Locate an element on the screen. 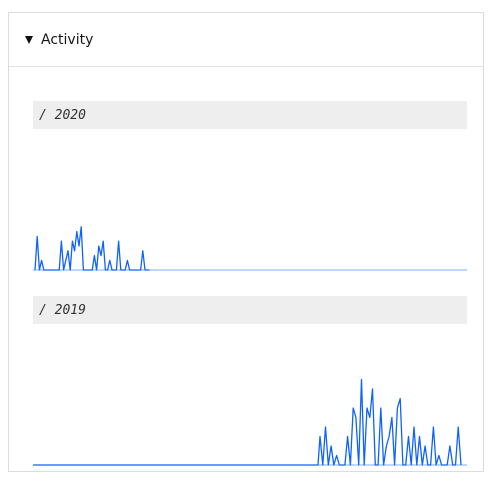 This screenshot has width=500, height=482. activity-panel-header: Activity is located at coordinates (246, 40).